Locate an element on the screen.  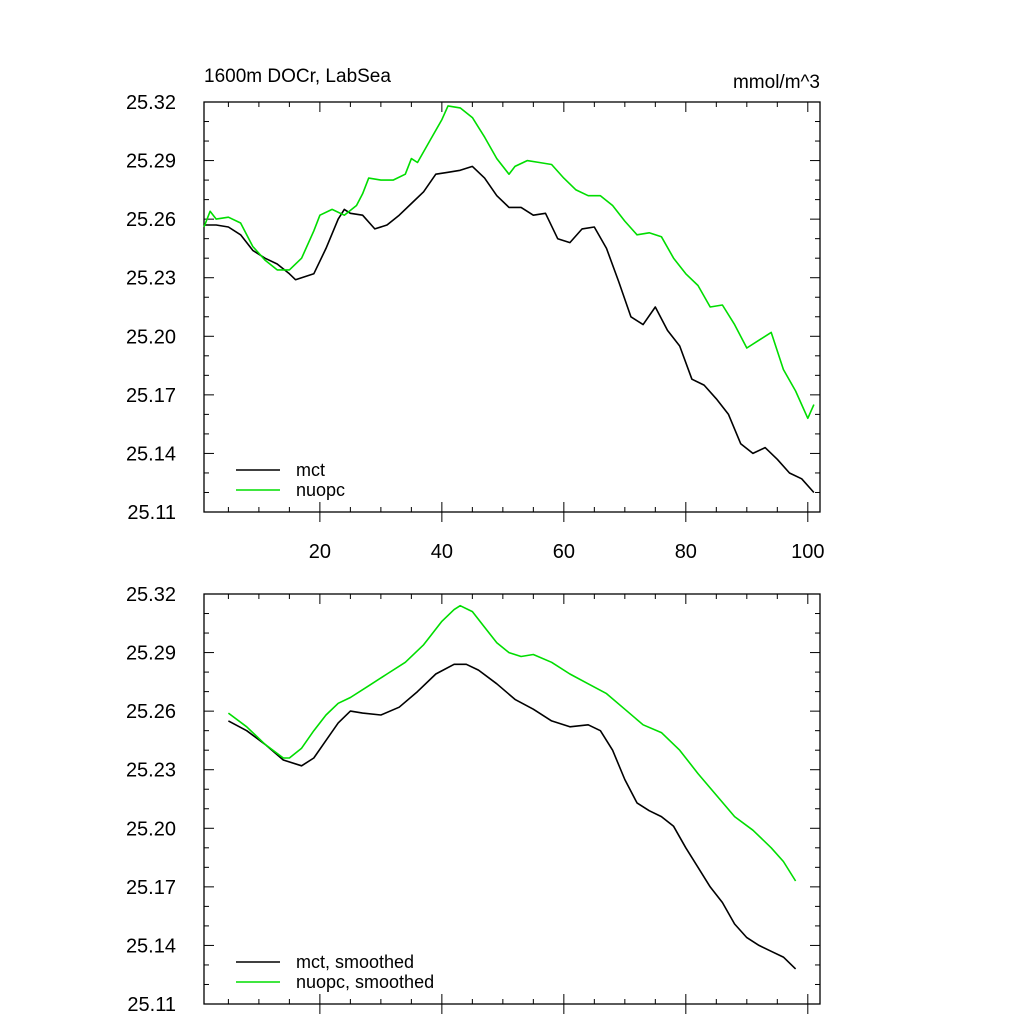
legend-label: mct is located at coordinates (310, 470).